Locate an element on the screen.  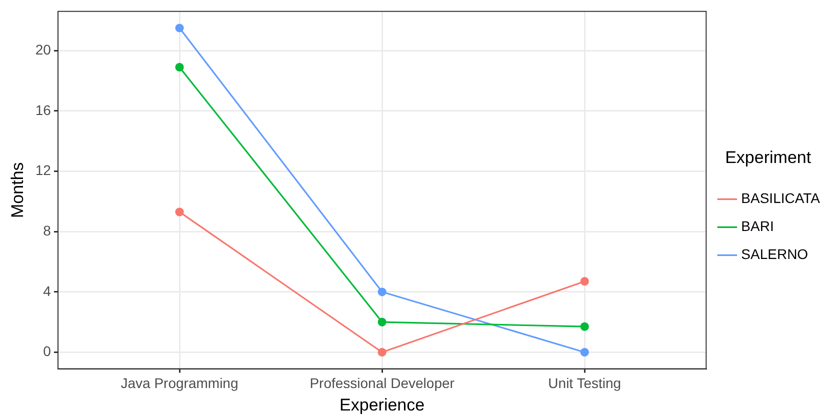
legend-label: BASILICATA is located at coordinates (781, 198).